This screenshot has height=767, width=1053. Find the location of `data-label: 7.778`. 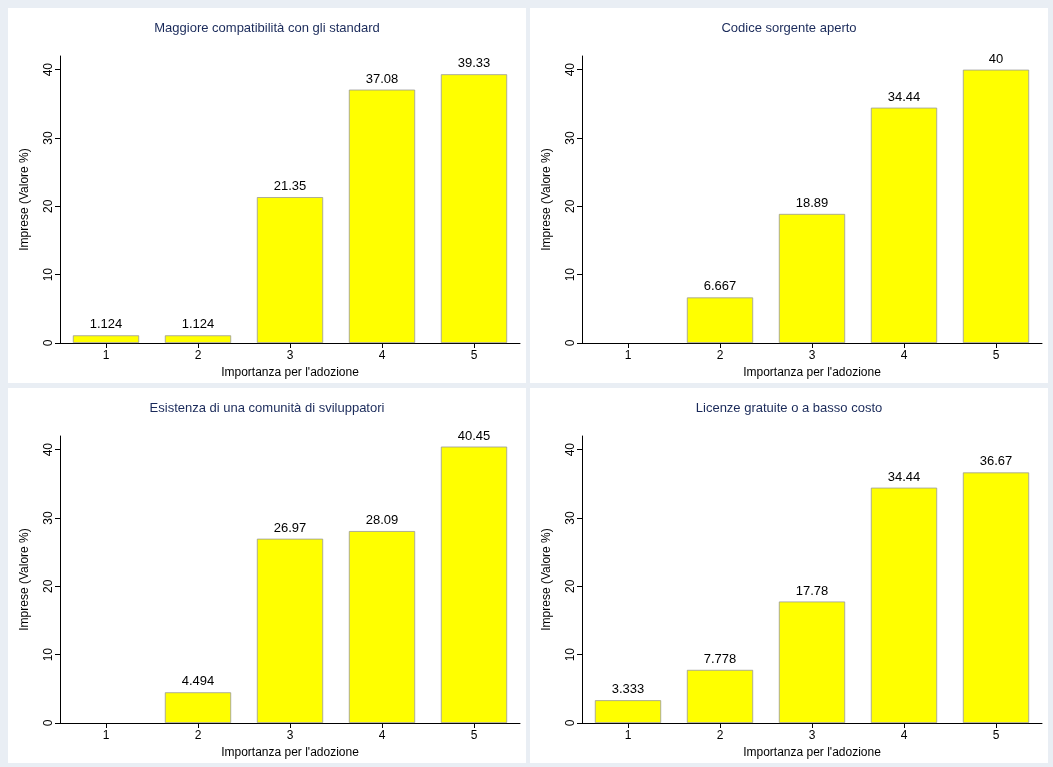

data-label: 7.778 is located at coordinates (720, 658).